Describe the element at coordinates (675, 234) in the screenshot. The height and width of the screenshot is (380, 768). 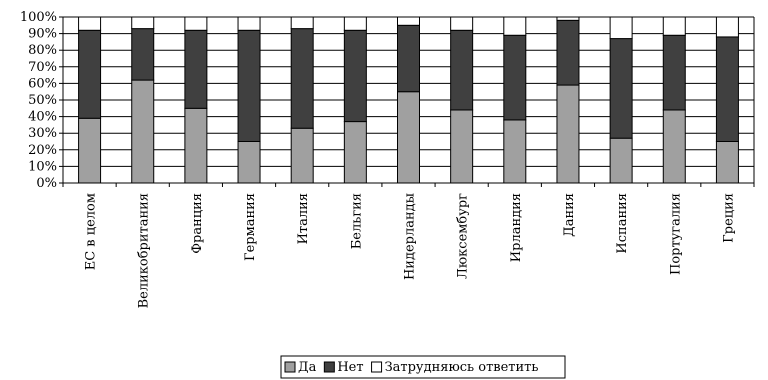
I see `category-label: Португалия` at that location.